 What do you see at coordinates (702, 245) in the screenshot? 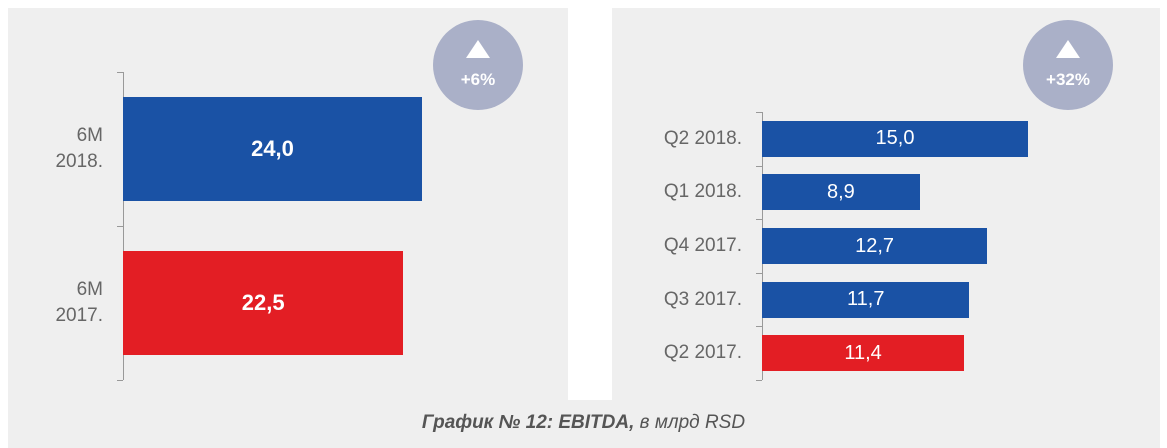
I see `category-label: Q4 2017.` at bounding box center [702, 245].